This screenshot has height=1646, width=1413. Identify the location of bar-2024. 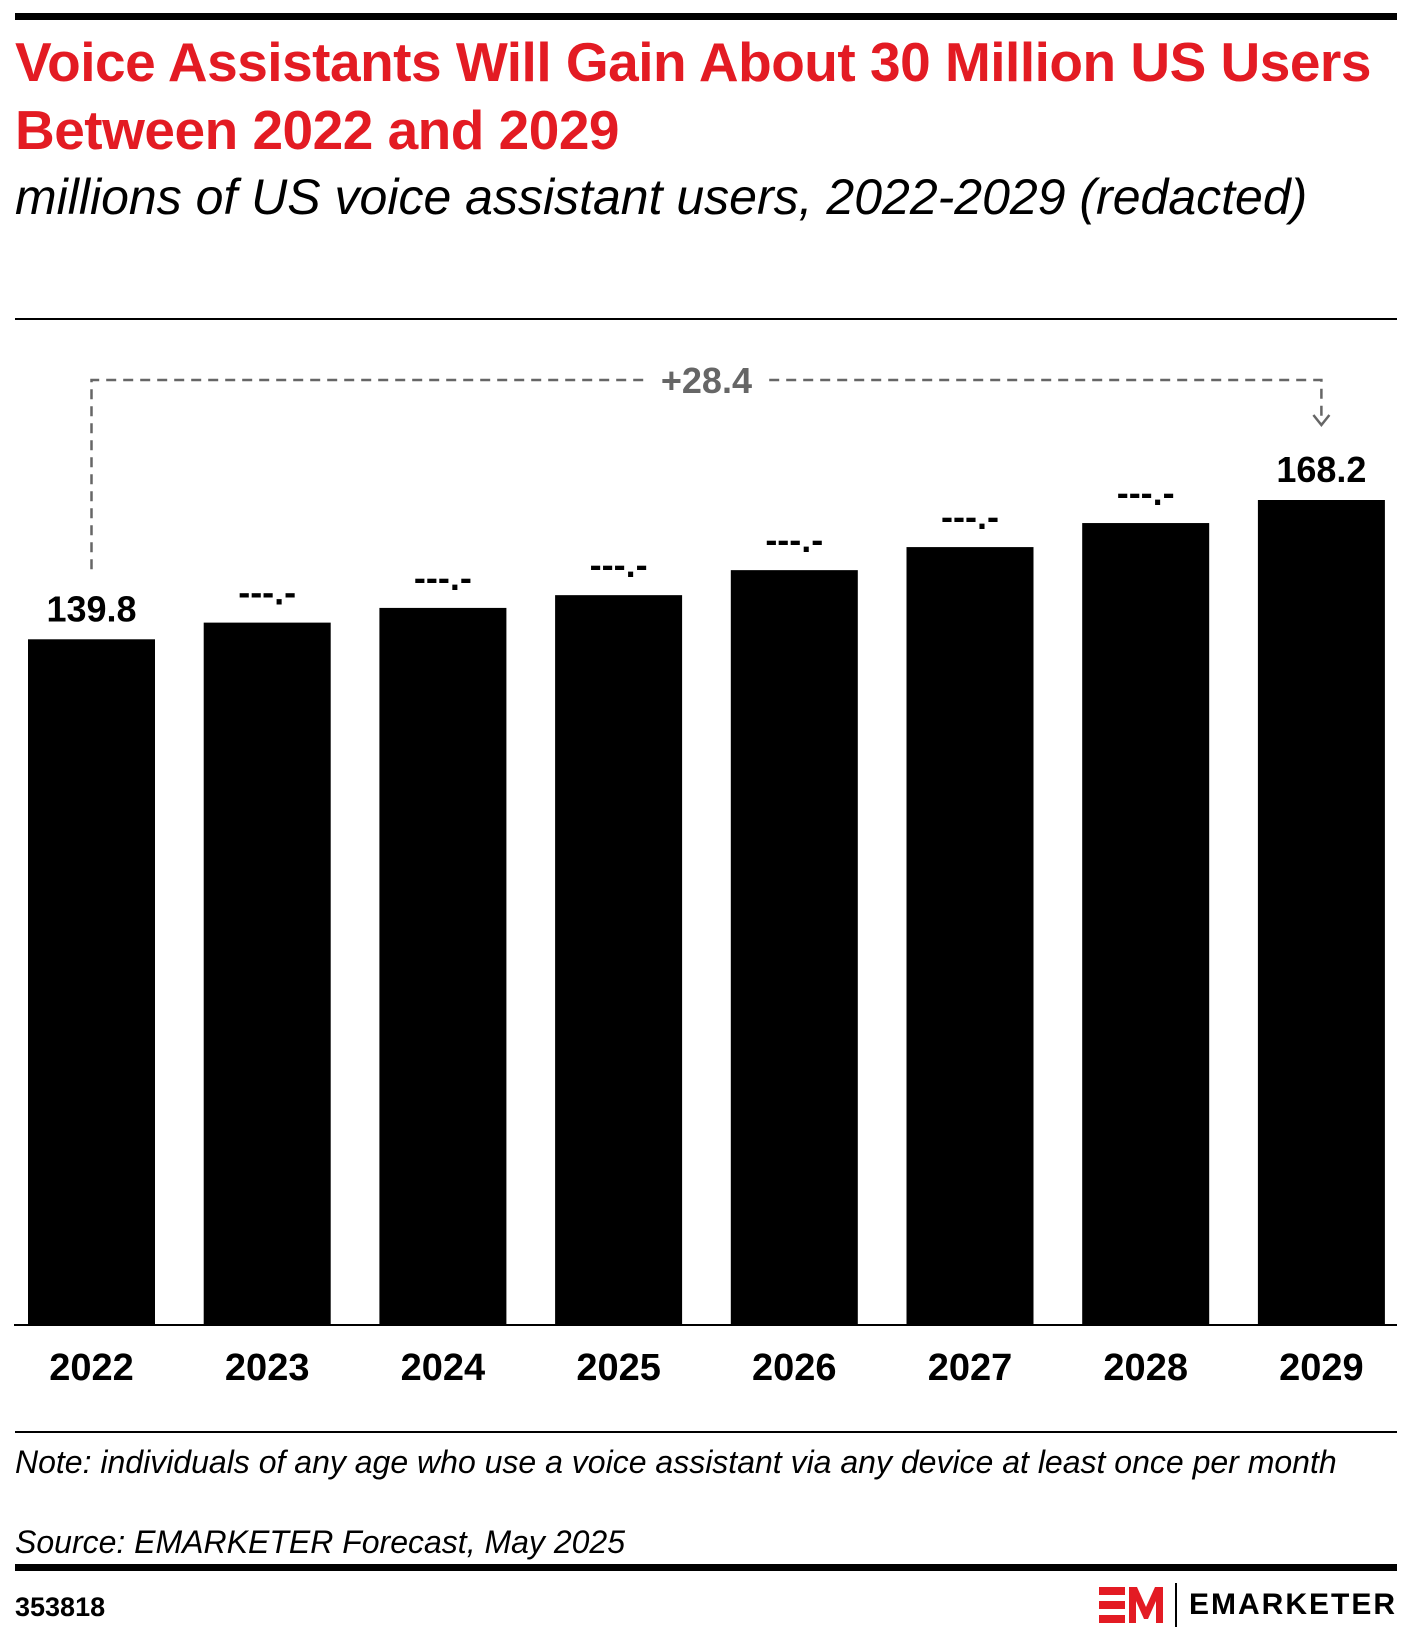
(443, 966).